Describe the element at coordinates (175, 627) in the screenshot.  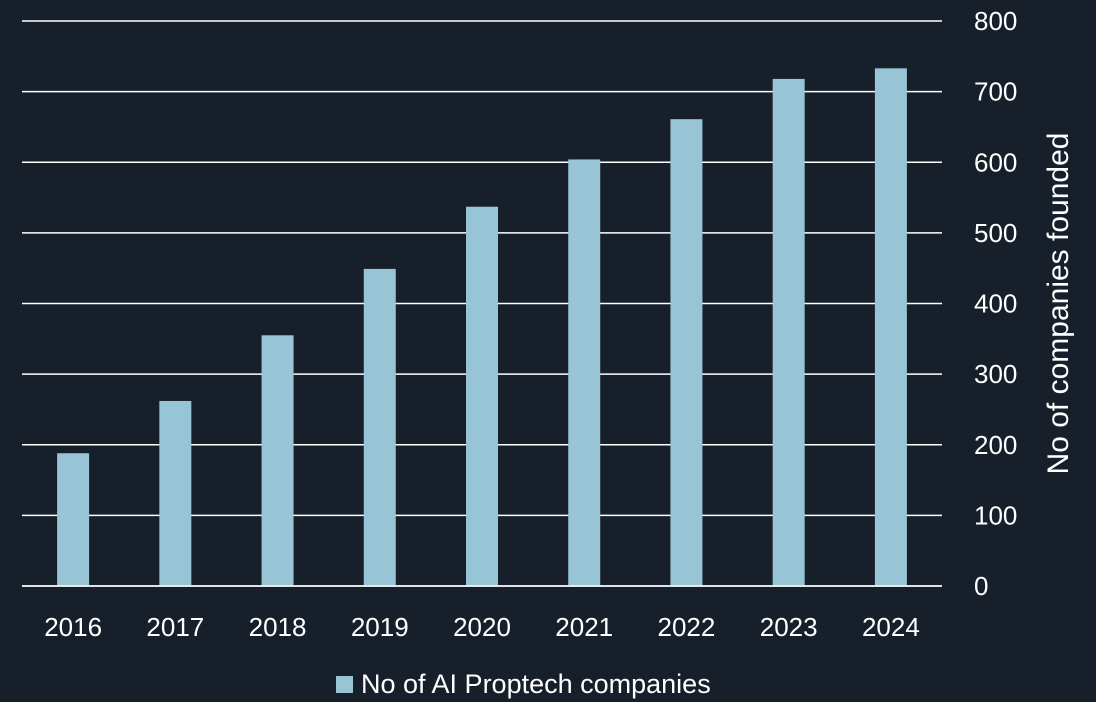
I see `x-tick-label: 2017` at that location.